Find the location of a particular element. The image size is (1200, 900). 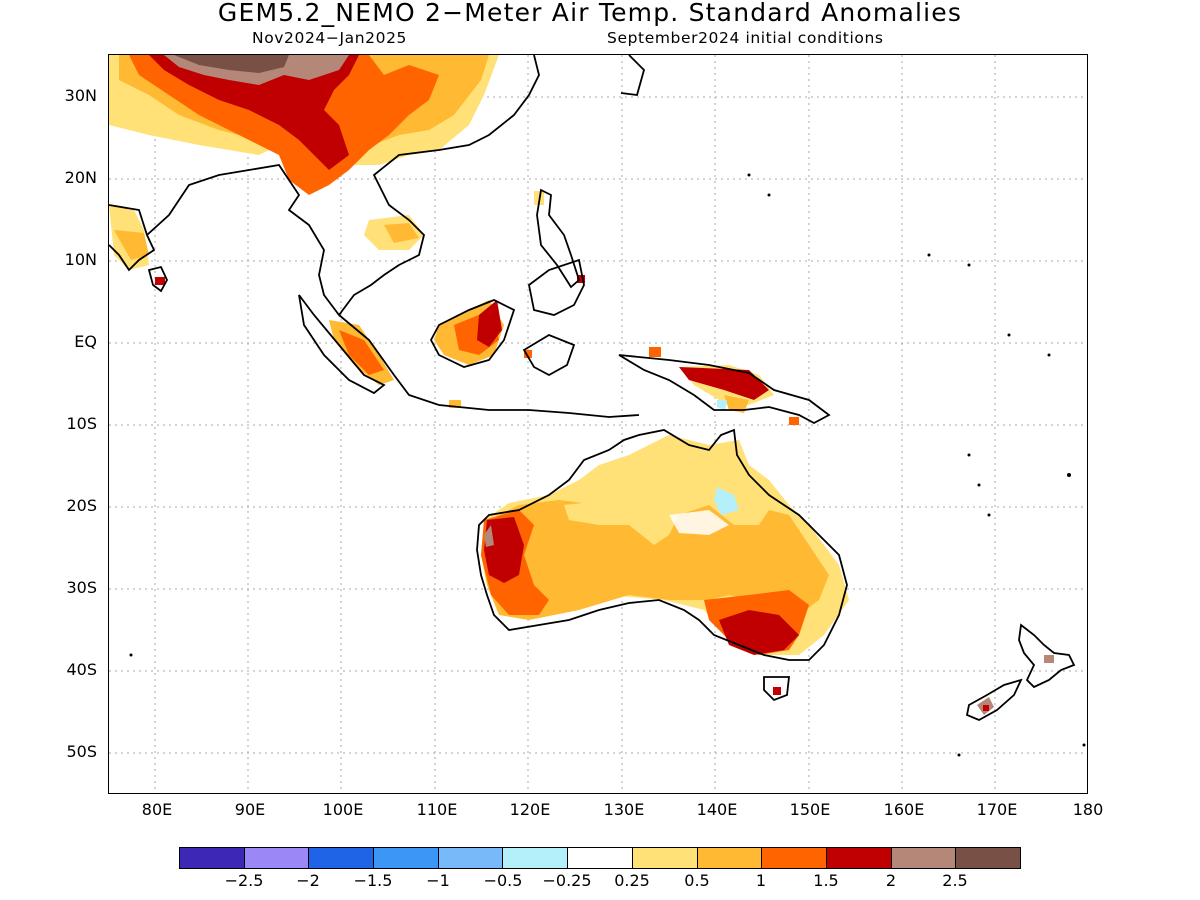

colorbar-label: 0.25 is located at coordinates (632, 880).